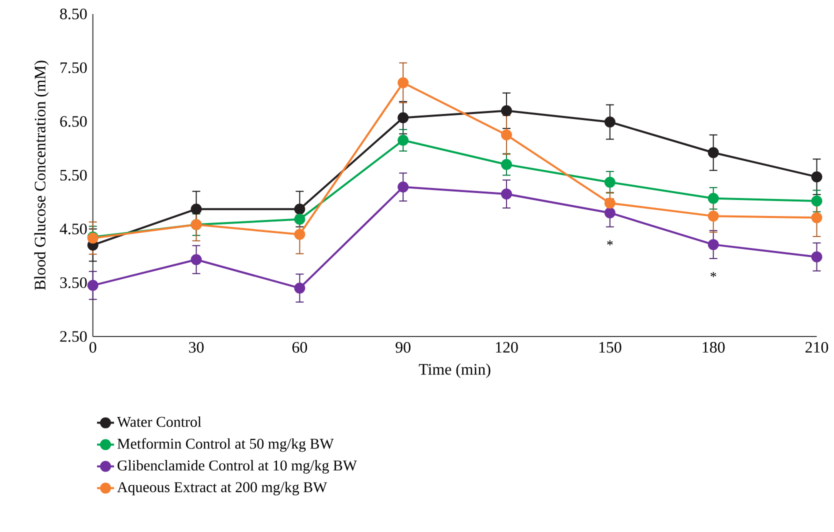  What do you see at coordinates (222, 489) in the screenshot?
I see `legend-label: Aqueous Extract at 200 mg/kg BW` at bounding box center [222, 489].